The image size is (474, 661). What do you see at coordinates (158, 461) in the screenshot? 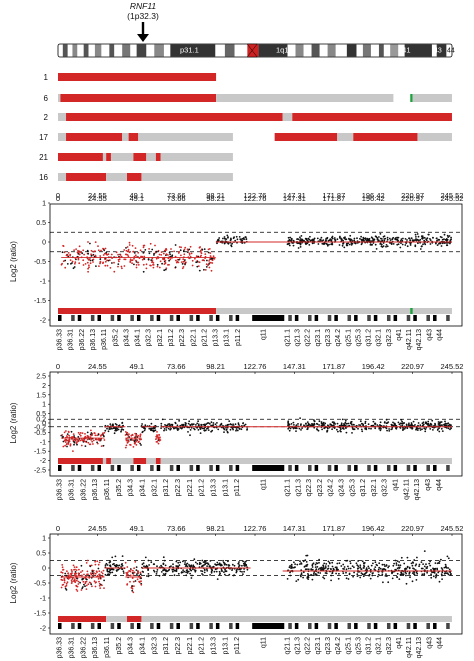
I see `overlay-segment` at bounding box center [158, 461].